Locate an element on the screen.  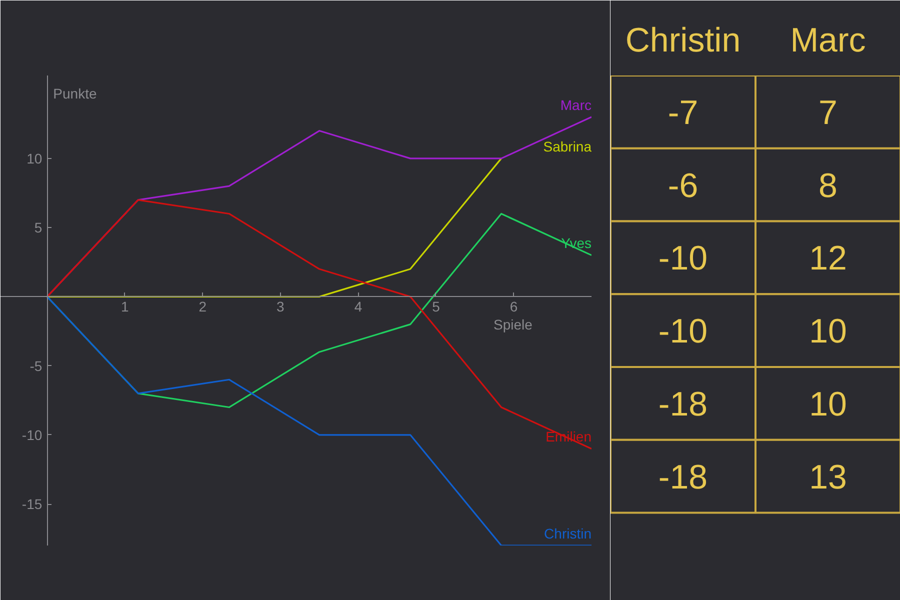
y-tick-label: -10 is located at coordinates (32, 434).